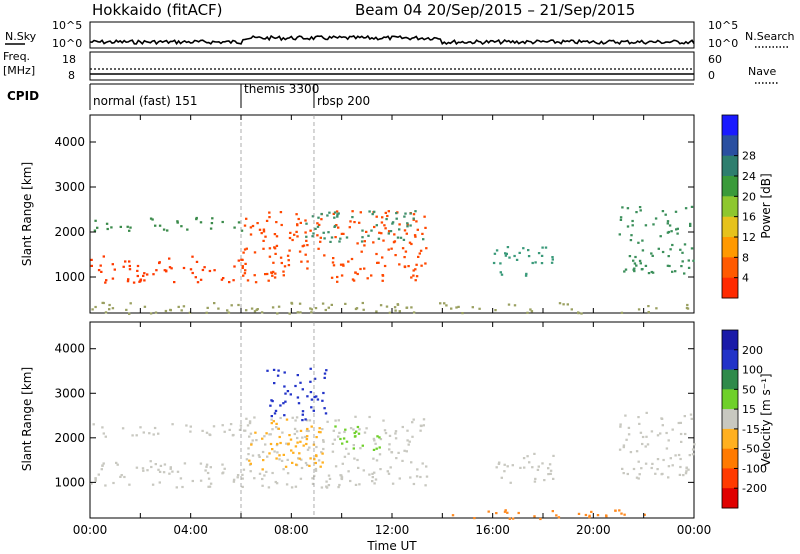 The image size is (800, 554). What do you see at coordinates (495, 10) in the screenshot?
I see `beam-date-range: Beam 04 20/Sep/2015 – 21/Sep/2015` at bounding box center [495, 10].